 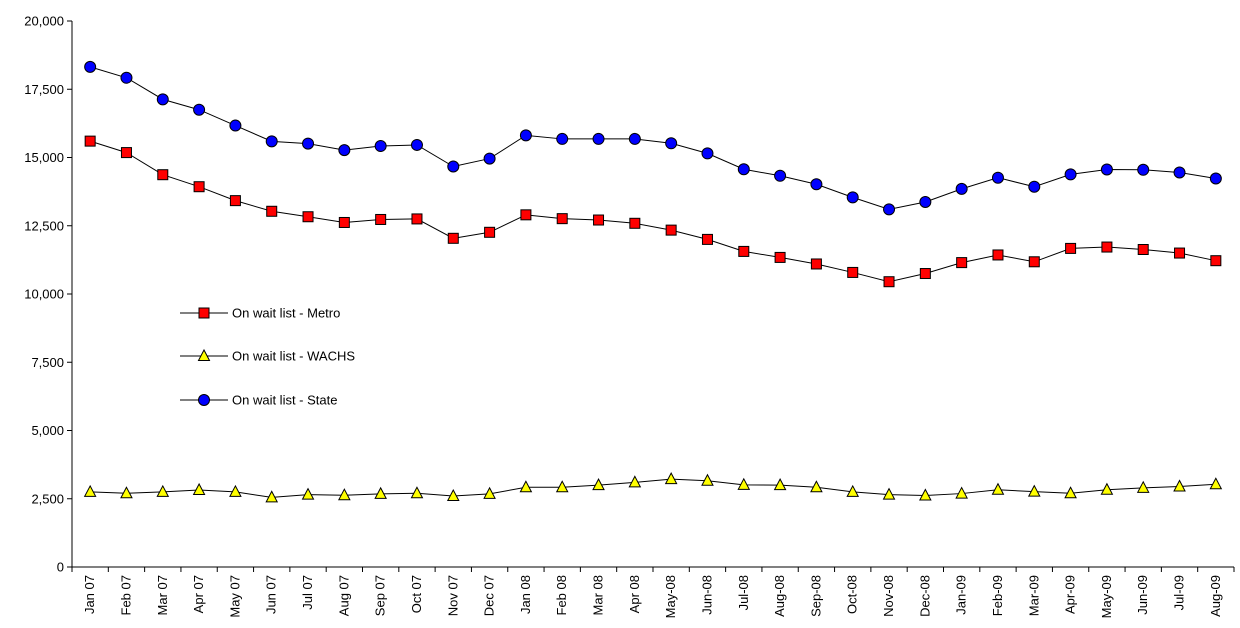 What do you see at coordinates (561, 595) in the screenshot?
I see `x-tick-label: Feb 08` at bounding box center [561, 595].